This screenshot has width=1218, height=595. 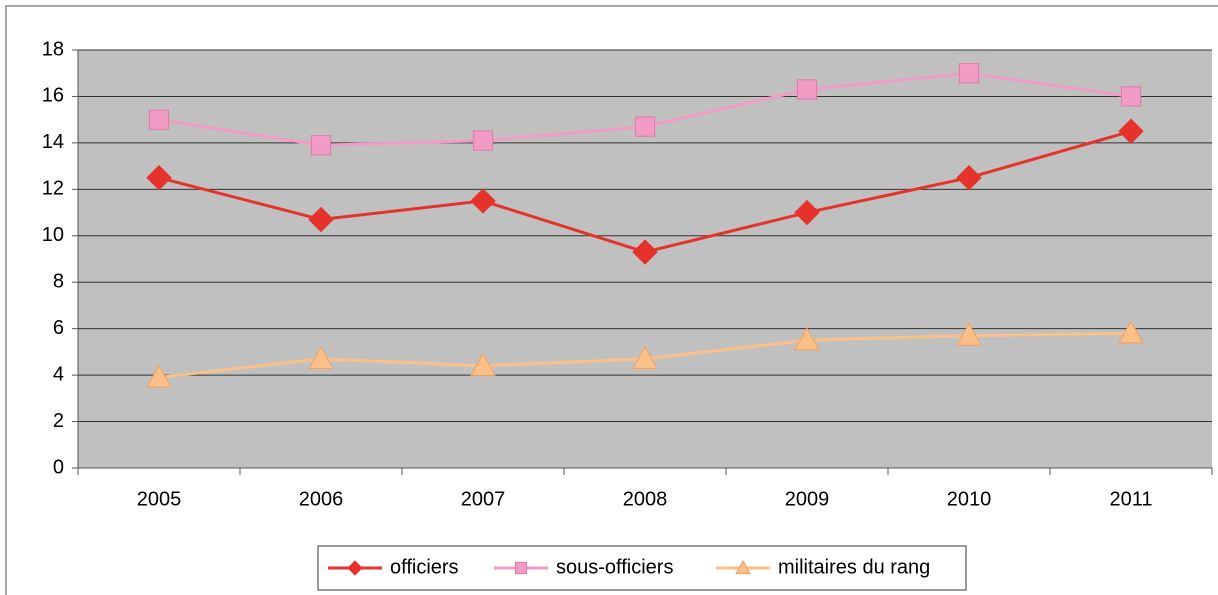 I want to click on x-tick-label: 2009, so click(x=807, y=499).